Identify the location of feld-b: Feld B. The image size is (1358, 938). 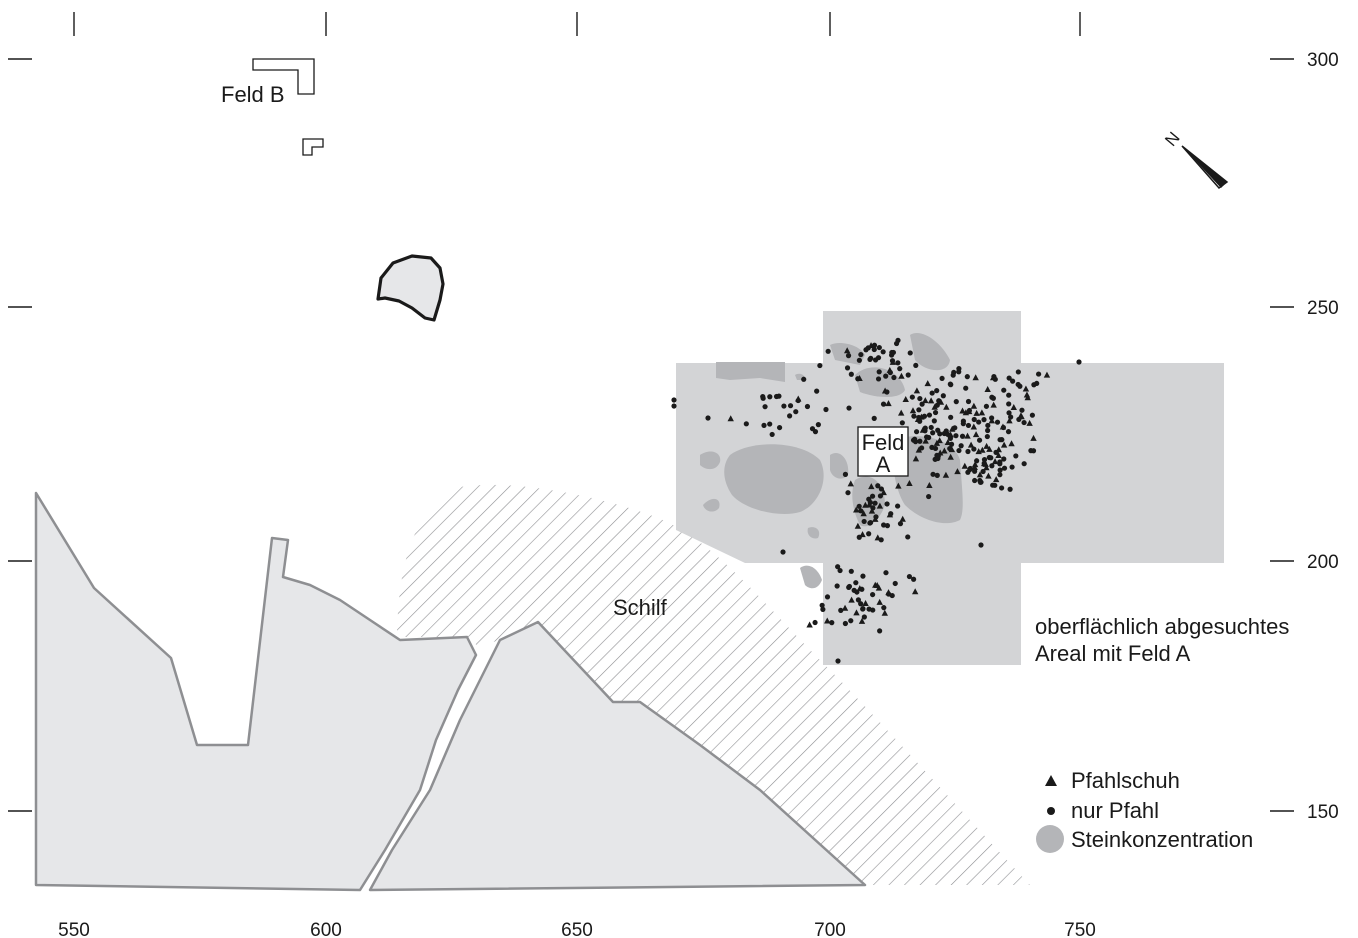
(272, 107).